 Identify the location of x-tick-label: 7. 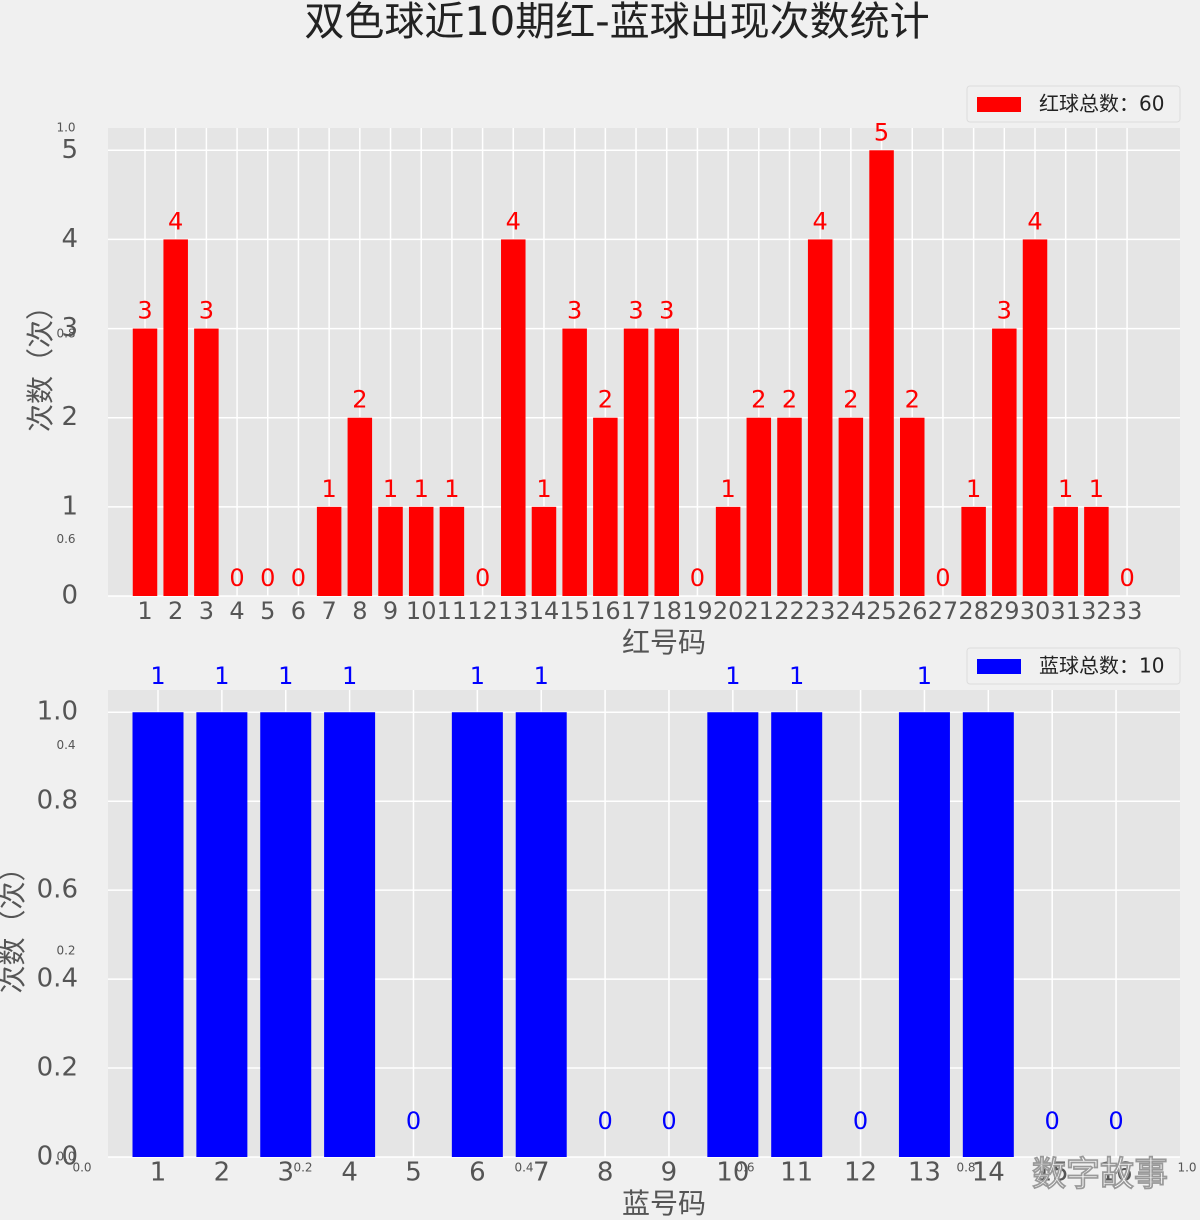
(328, 611).